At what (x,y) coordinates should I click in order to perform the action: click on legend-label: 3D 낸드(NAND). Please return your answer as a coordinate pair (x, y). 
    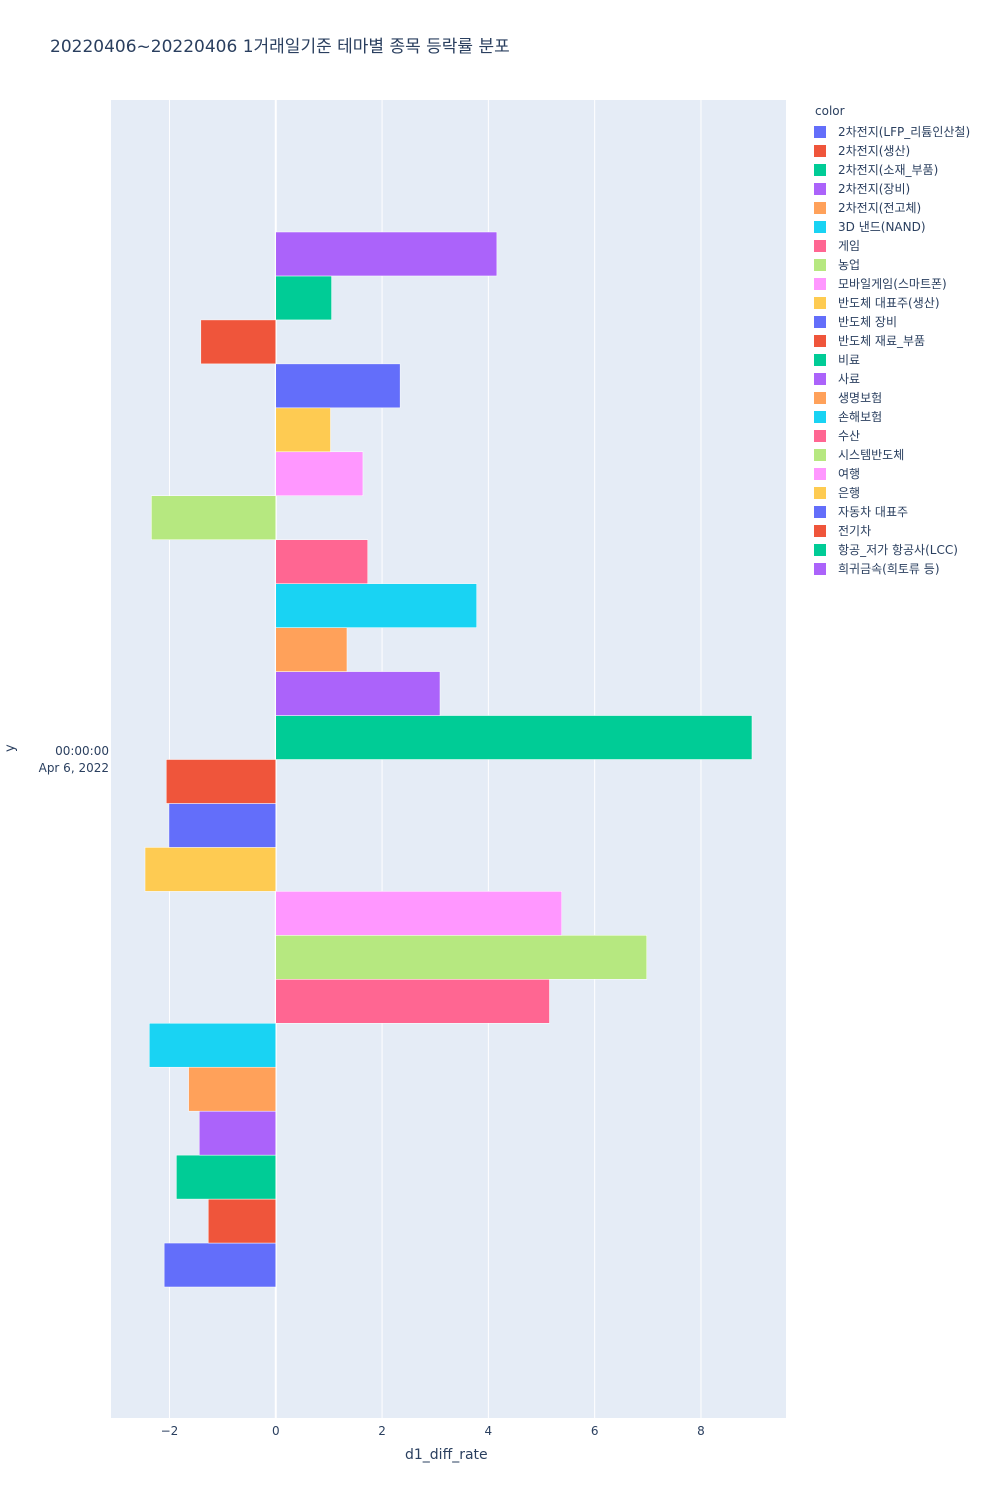
    Looking at the image, I should click on (882, 227).